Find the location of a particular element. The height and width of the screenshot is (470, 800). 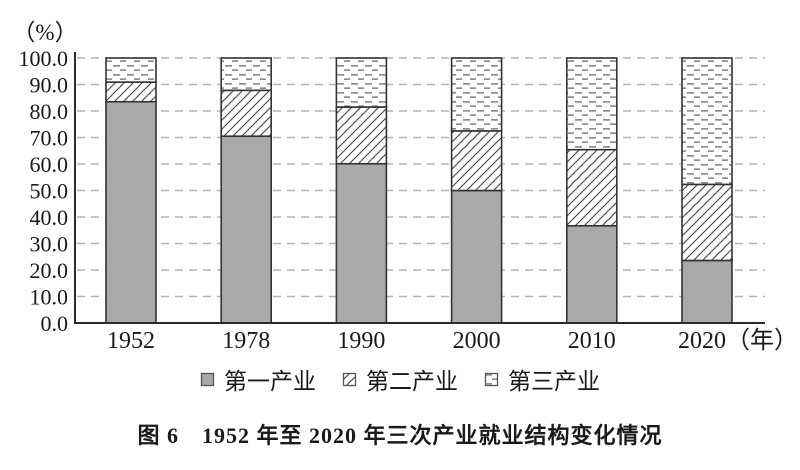

bar-segment-1952-series3 is located at coordinates (131, 70).